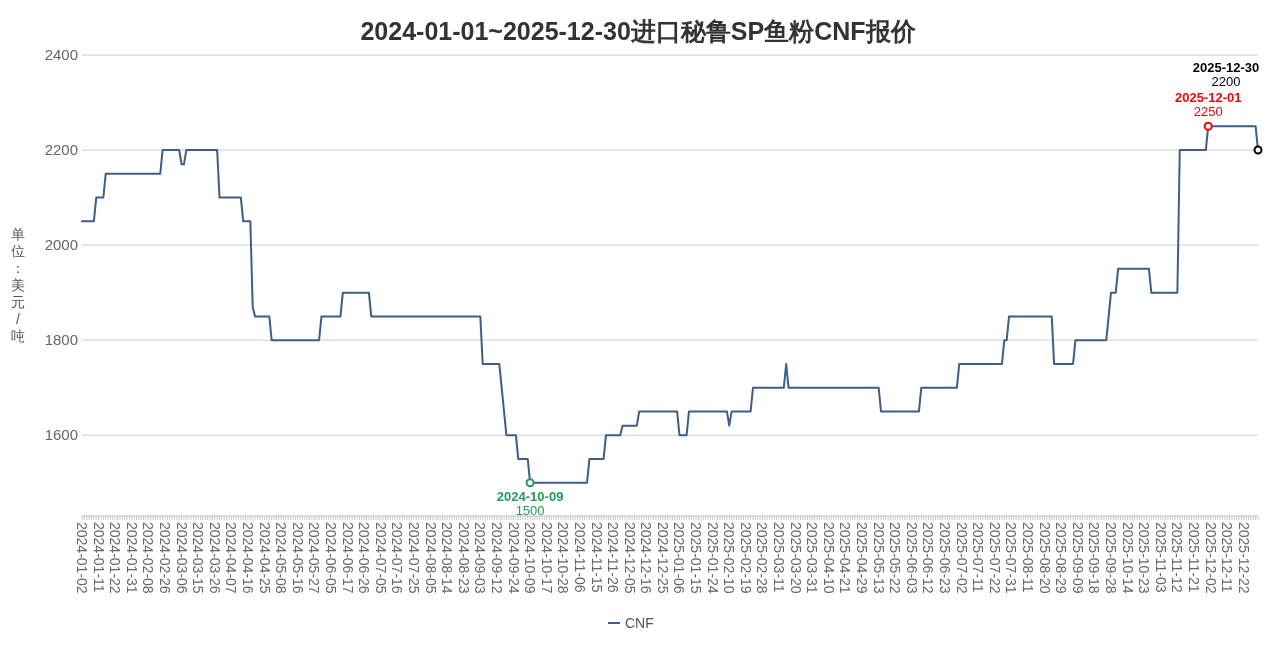 Image resolution: width=1276 pixels, height=651 pixels. I want to click on legend-label: CNF, so click(639, 623).